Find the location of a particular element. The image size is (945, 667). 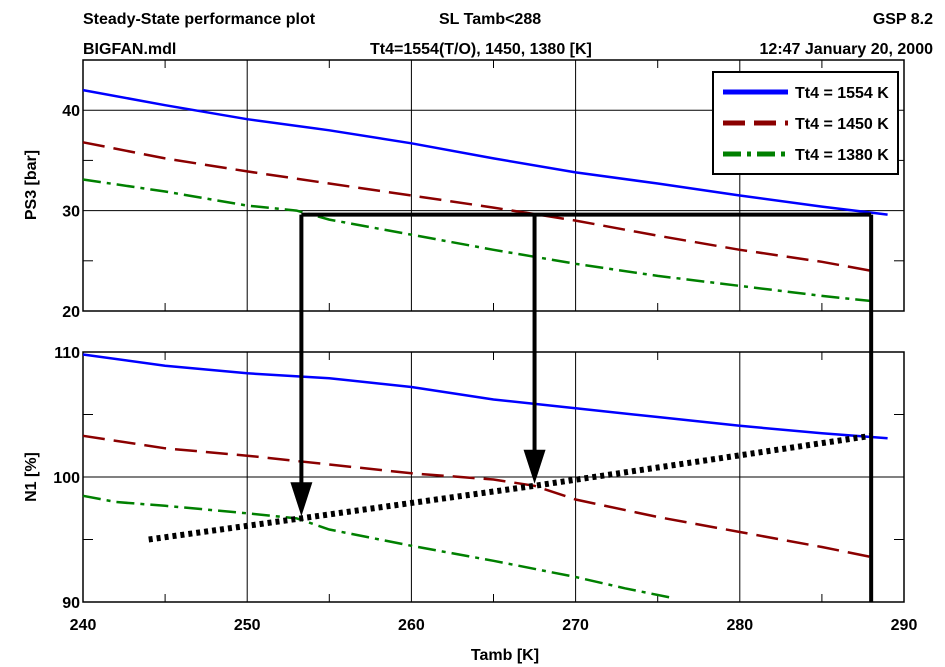

operating-line is located at coordinates (510, 487).